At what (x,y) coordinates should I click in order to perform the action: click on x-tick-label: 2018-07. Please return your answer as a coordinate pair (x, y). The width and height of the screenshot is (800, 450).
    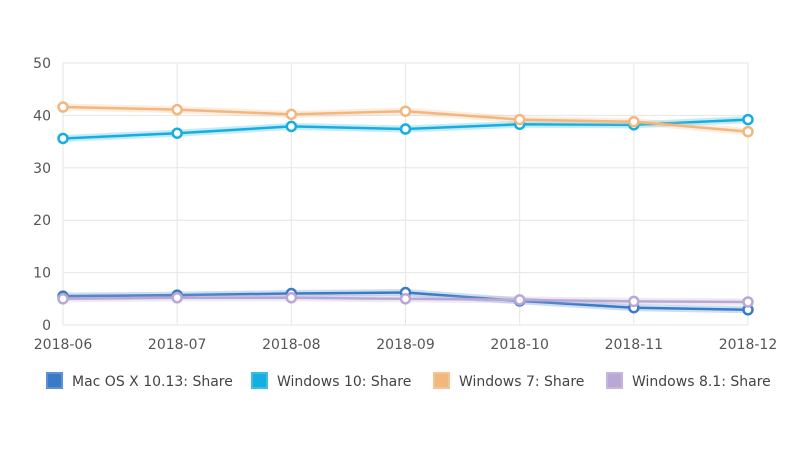
    Looking at the image, I should click on (177, 345).